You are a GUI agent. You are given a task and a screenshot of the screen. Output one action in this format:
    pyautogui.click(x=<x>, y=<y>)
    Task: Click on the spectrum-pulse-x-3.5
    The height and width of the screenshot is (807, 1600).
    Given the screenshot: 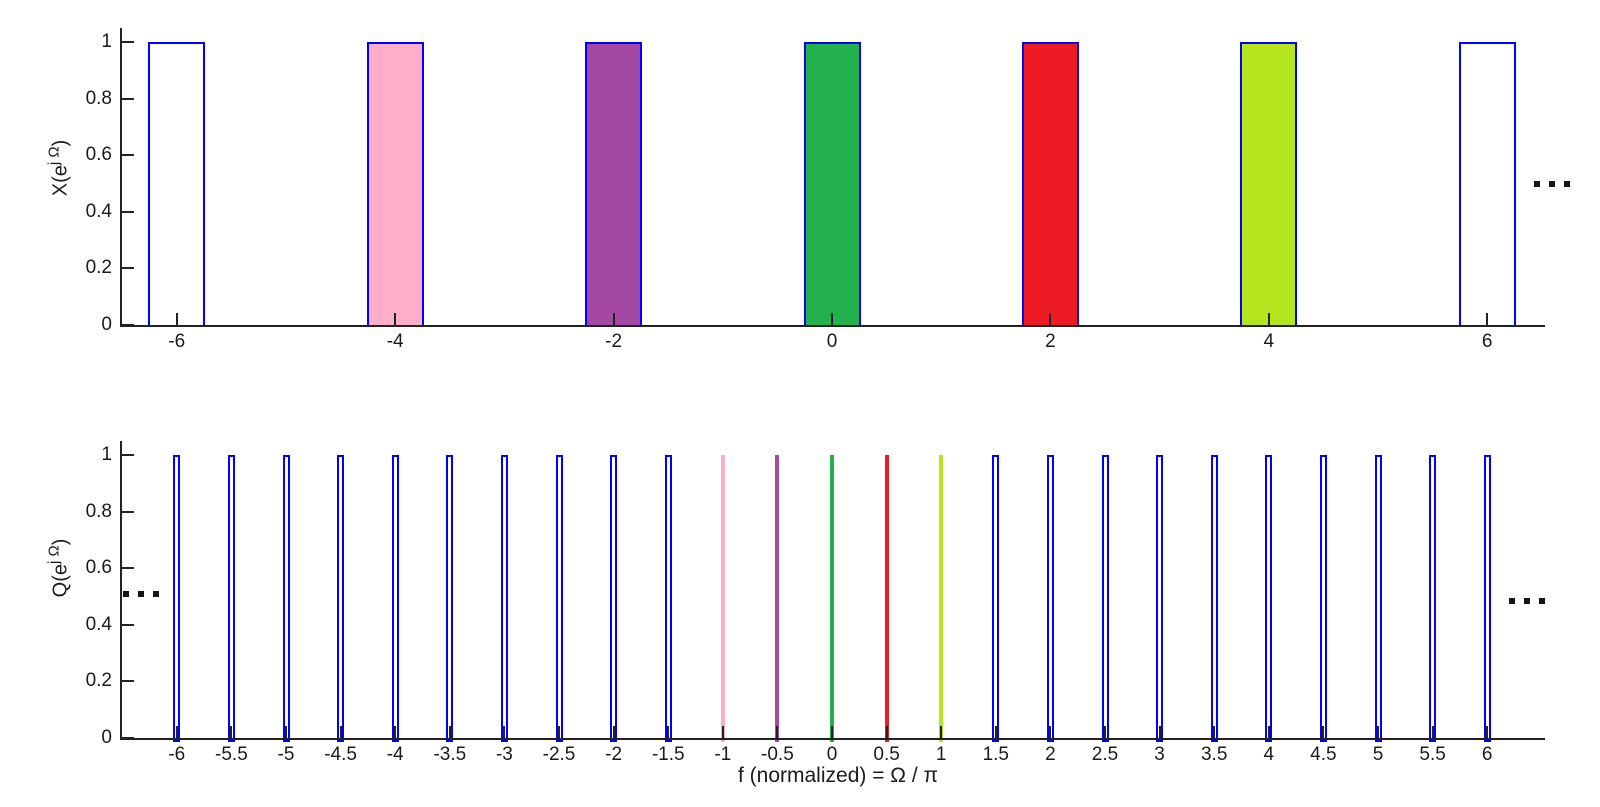 What is the action you would take?
    pyautogui.click(x=1214, y=598)
    